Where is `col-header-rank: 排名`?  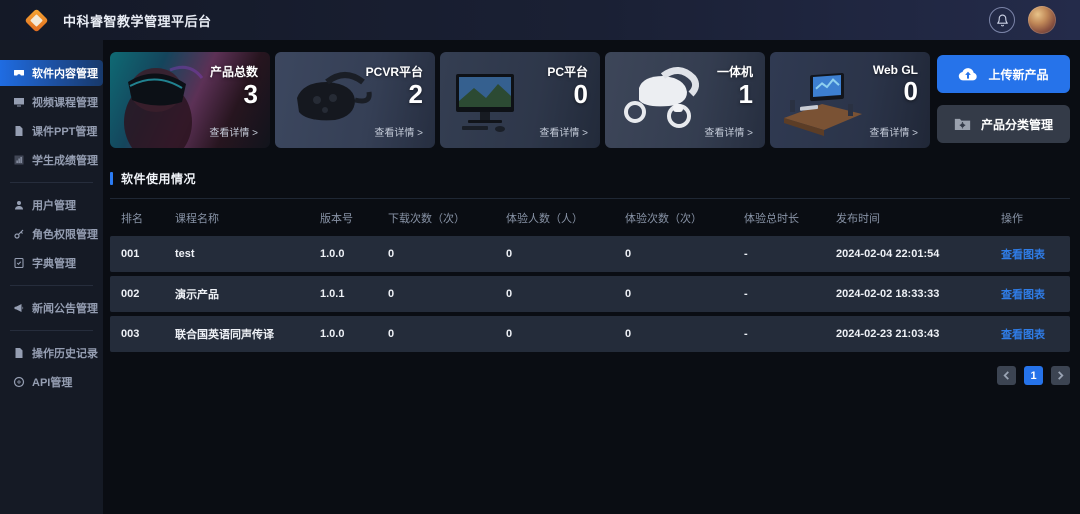
col-header-rank: 排名 is located at coordinates (132, 218).